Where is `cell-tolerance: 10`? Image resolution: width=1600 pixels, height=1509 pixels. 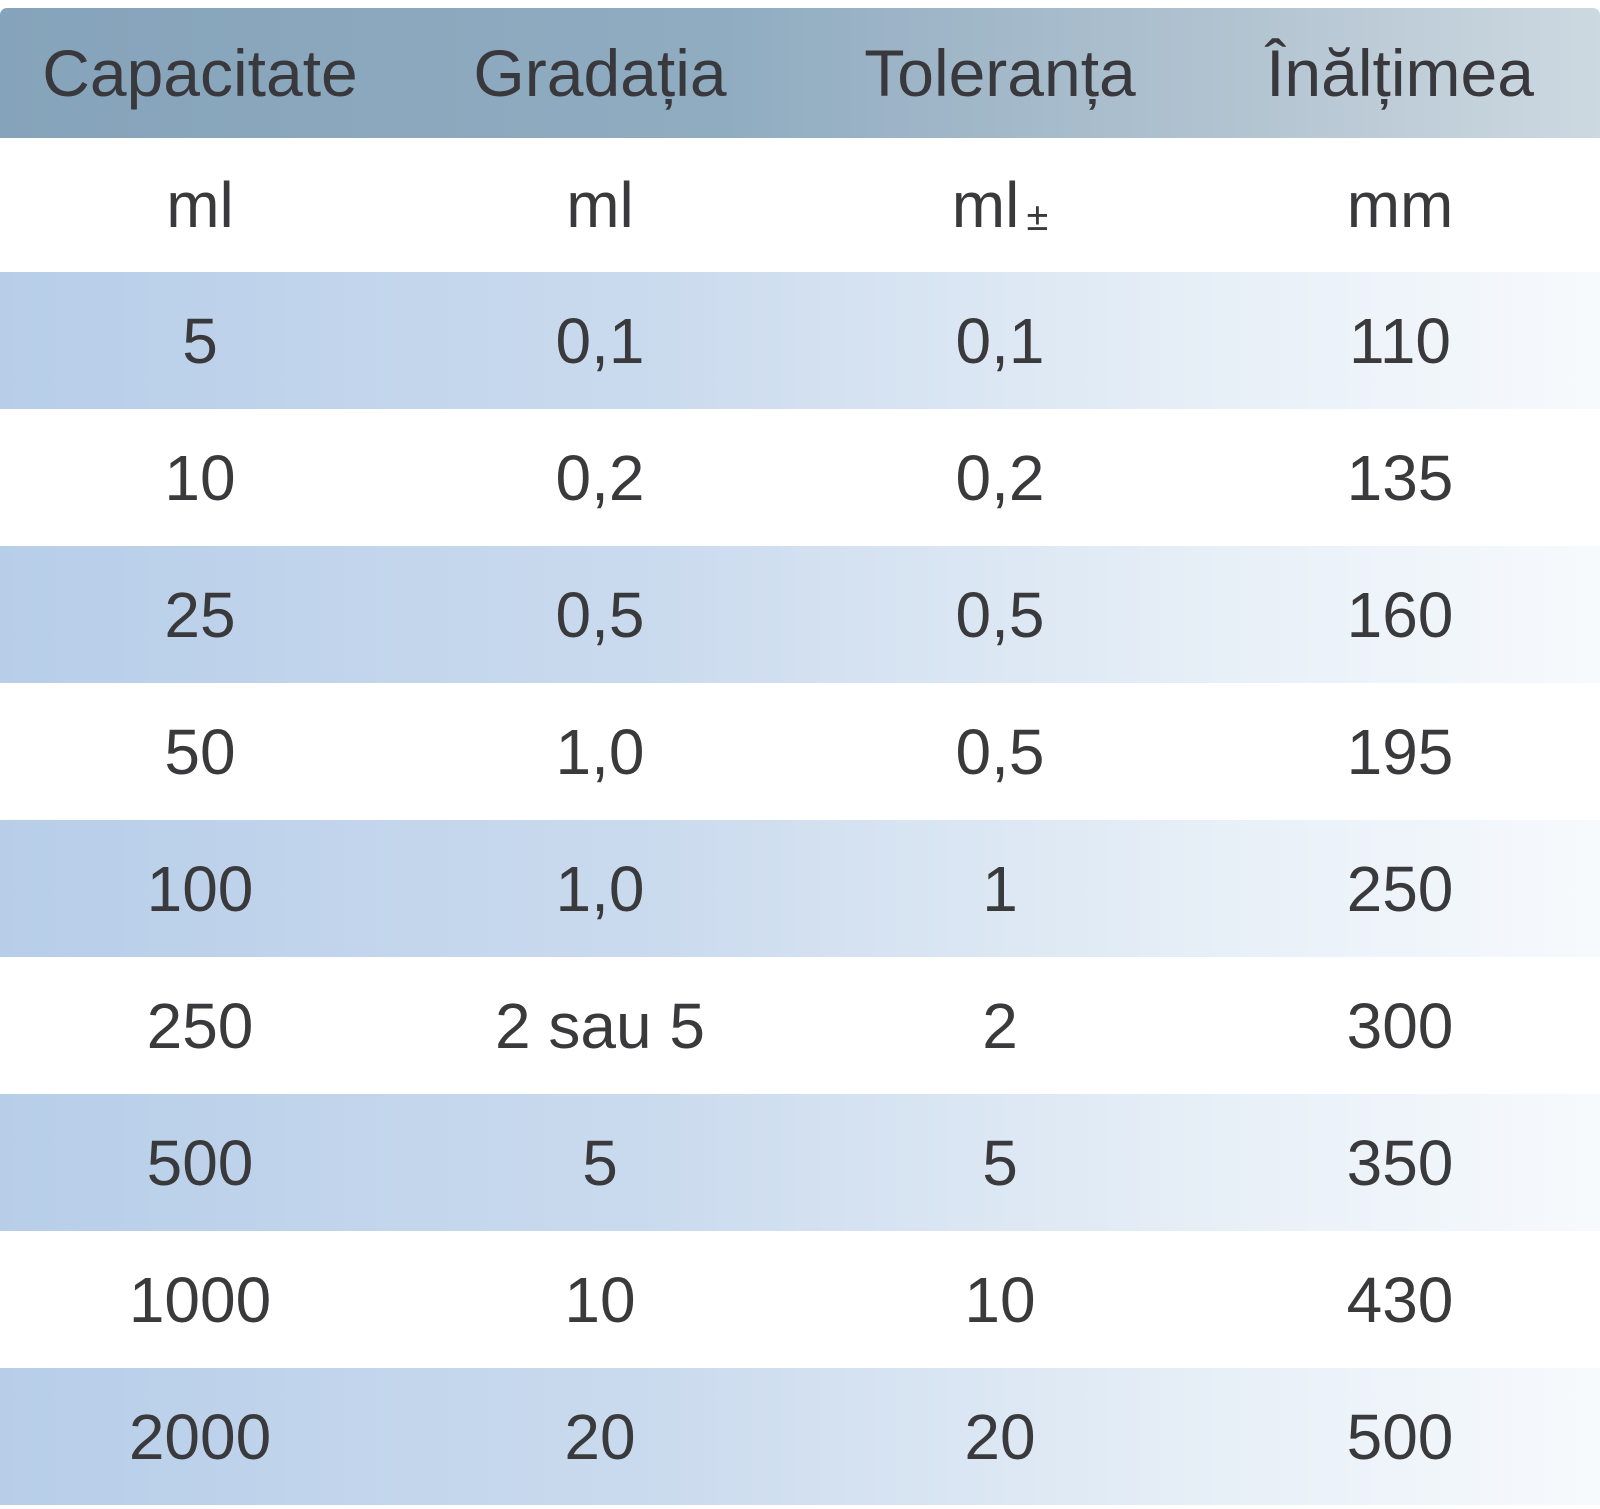
cell-tolerance: 10 is located at coordinates (1000, 1299).